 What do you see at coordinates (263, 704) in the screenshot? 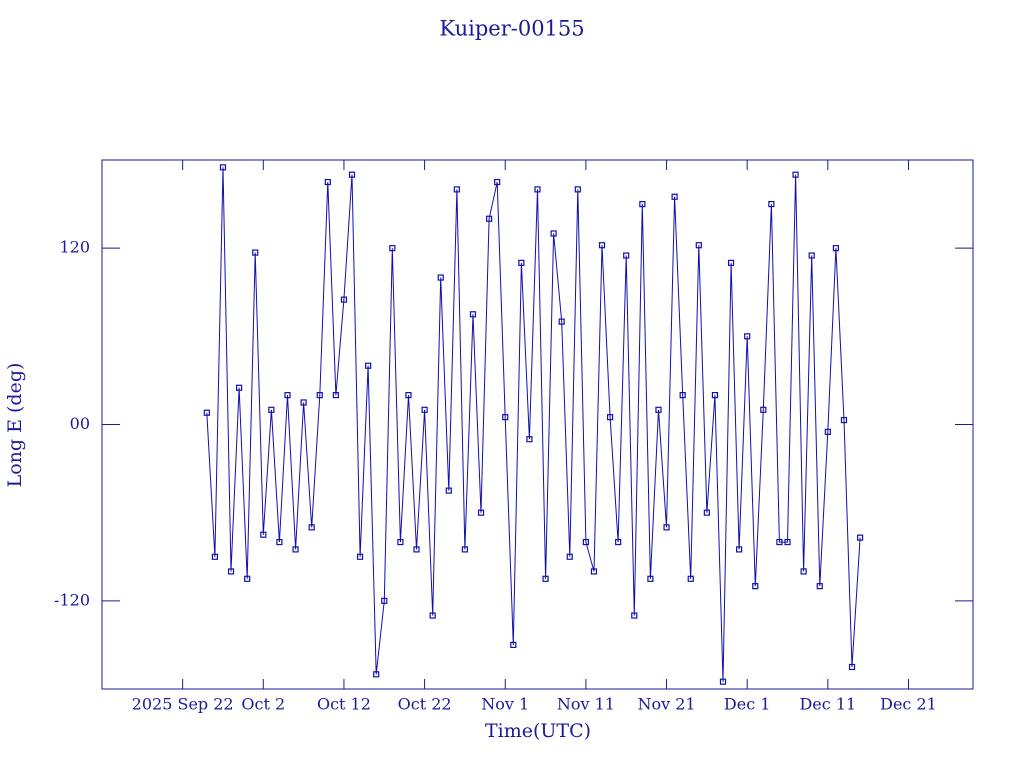
I see `x-tick-label: Oct 2` at bounding box center [263, 704].